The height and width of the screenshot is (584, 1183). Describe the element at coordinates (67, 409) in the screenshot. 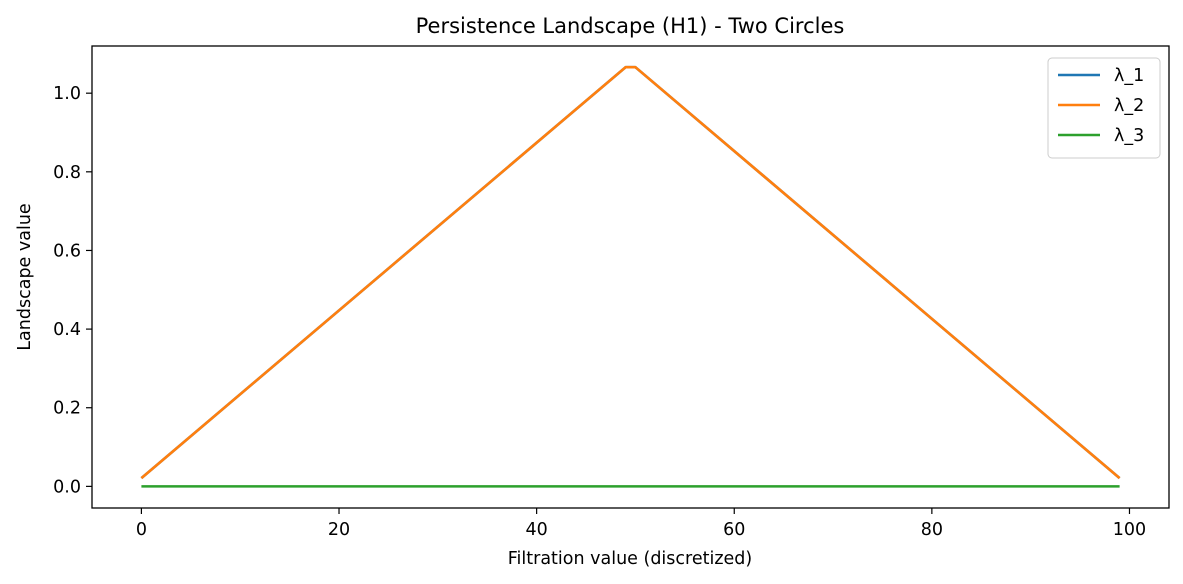

I see `y-tick-label: 0.2` at that location.